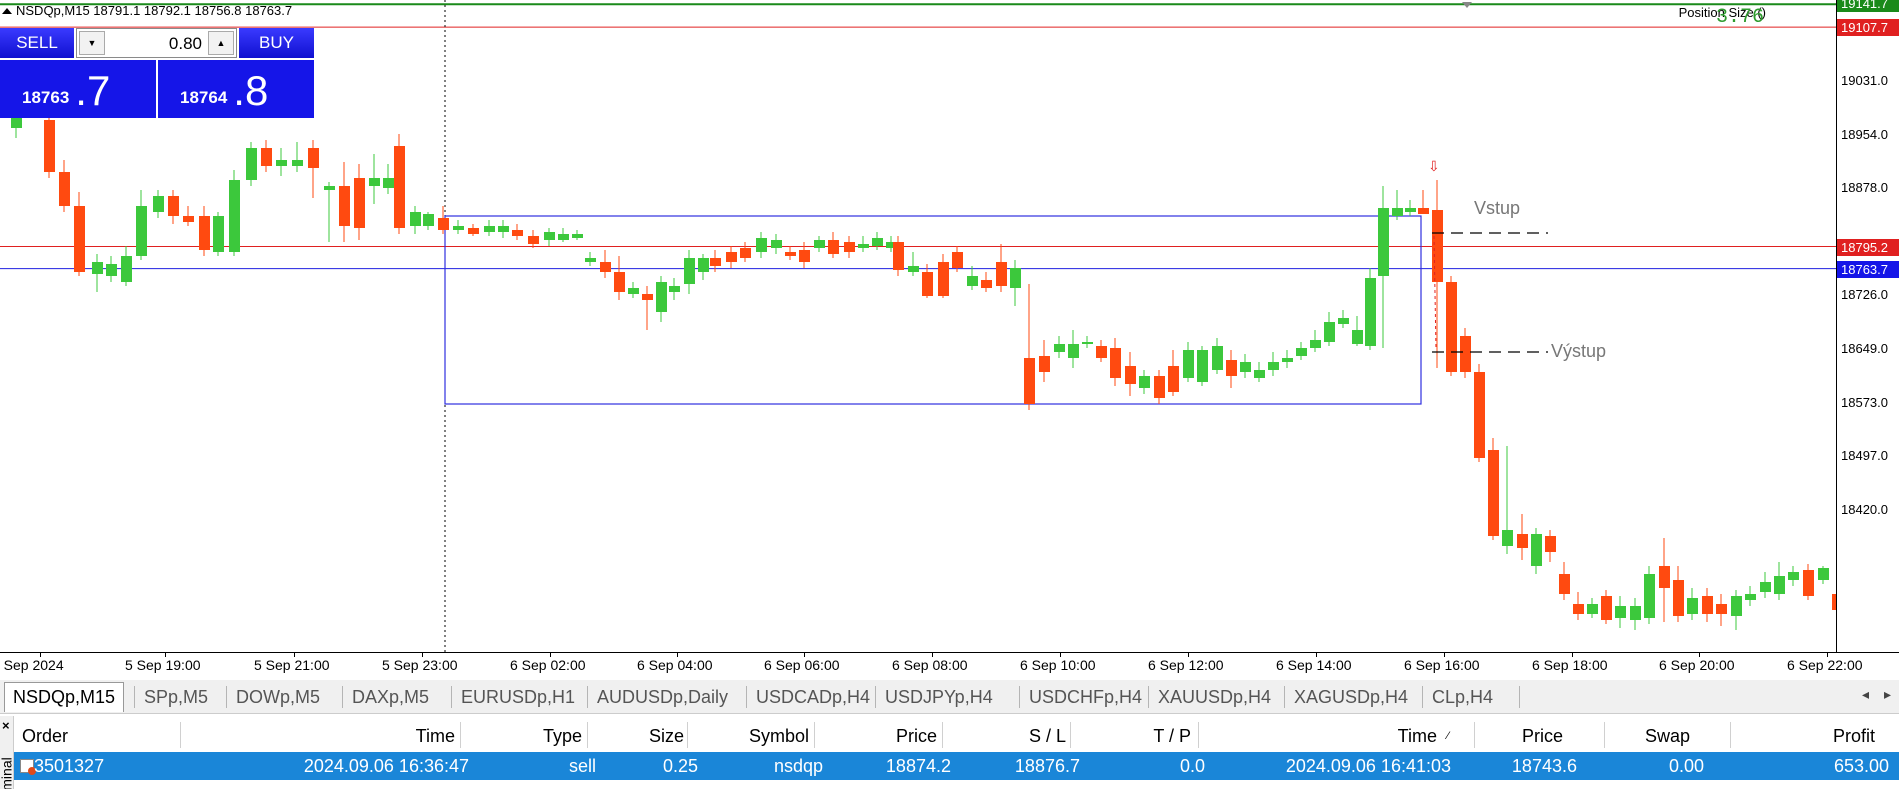 This screenshot has height=789, width=1899. I want to click on lot-decrease-icon: ▼, so click(92, 43).